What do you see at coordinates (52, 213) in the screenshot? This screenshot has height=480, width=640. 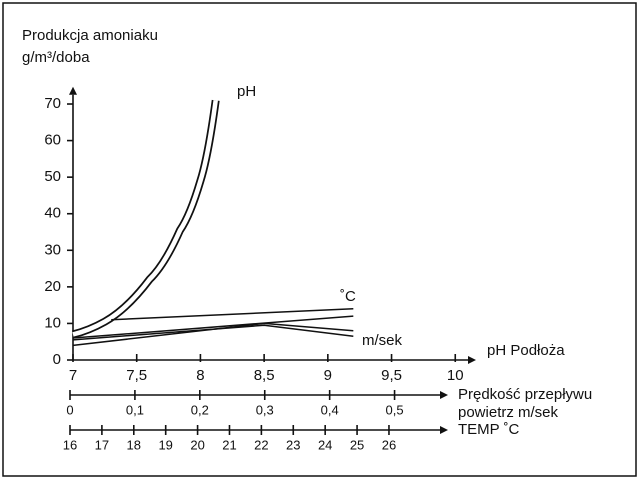 I see `y-tick-label: 40` at bounding box center [52, 213].